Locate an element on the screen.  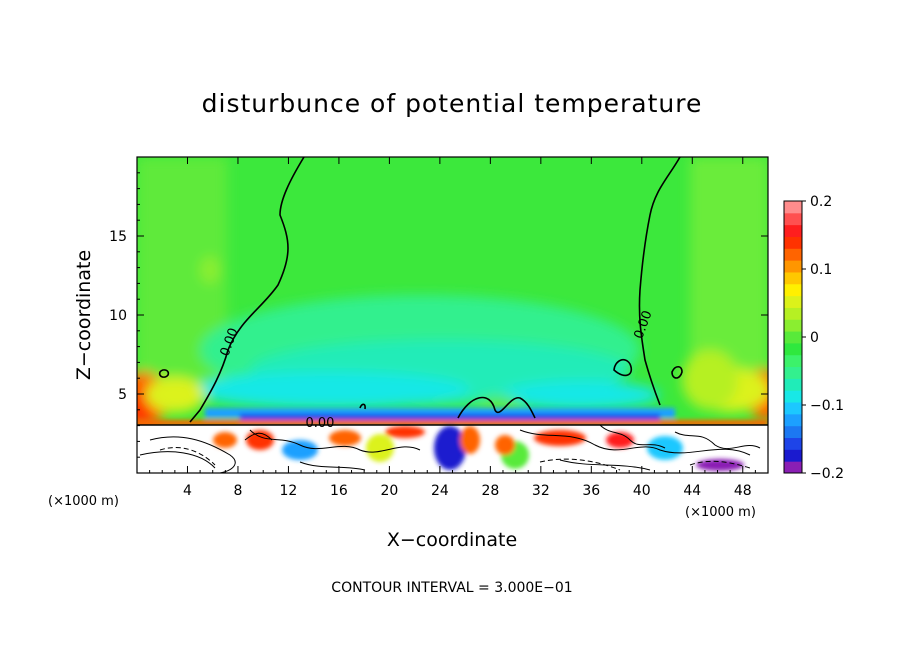
x-tick-label: 4 is located at coordinates (187, 491).